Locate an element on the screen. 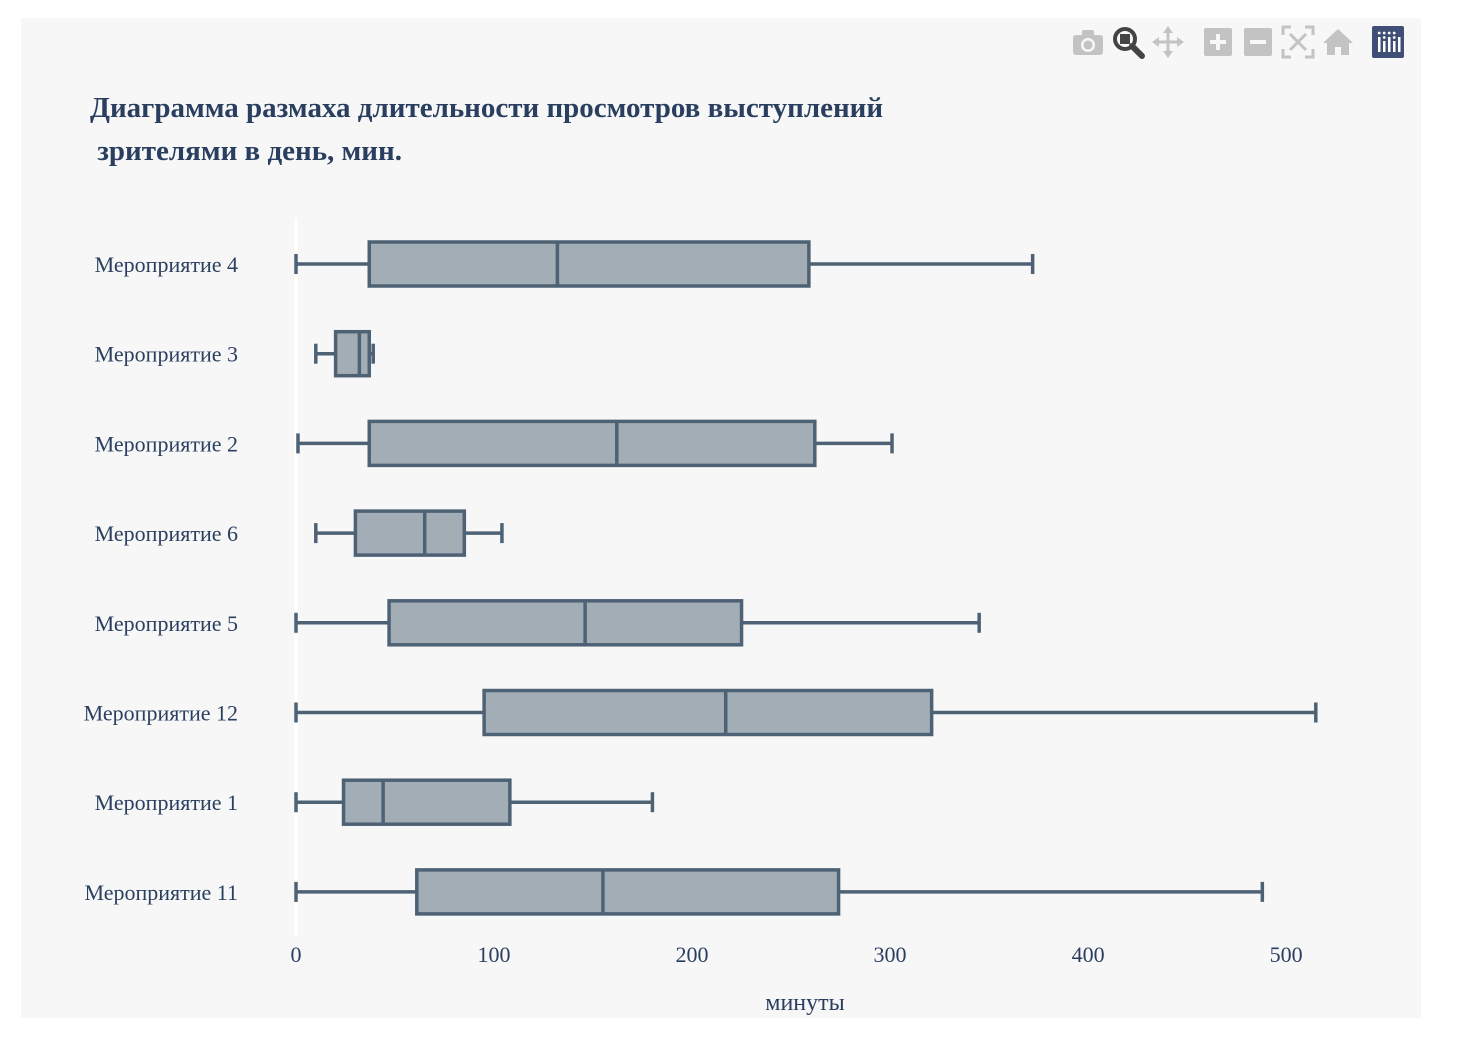  x-tick-label: 300 is located at coordinates (890, 954).